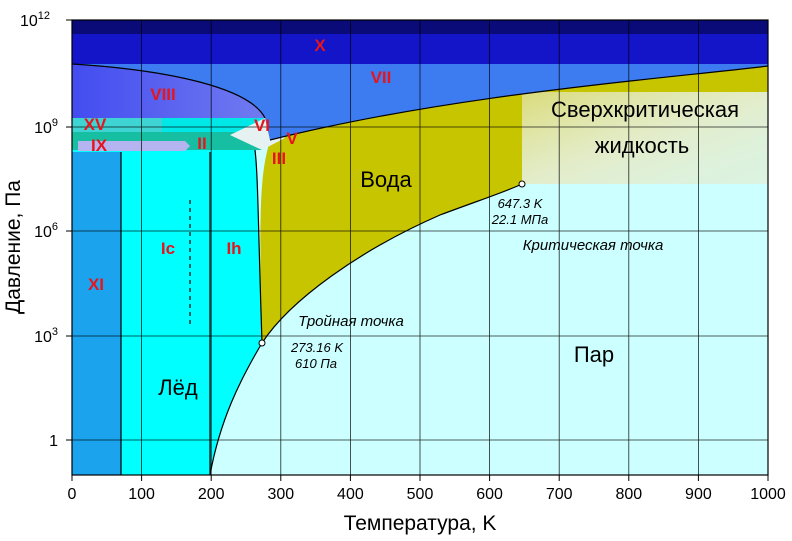 This screenshot has width=792, height=541. Describe the element at coordinates (320, 45) in the screenshot. I see `phase-label-x: X` at that location.